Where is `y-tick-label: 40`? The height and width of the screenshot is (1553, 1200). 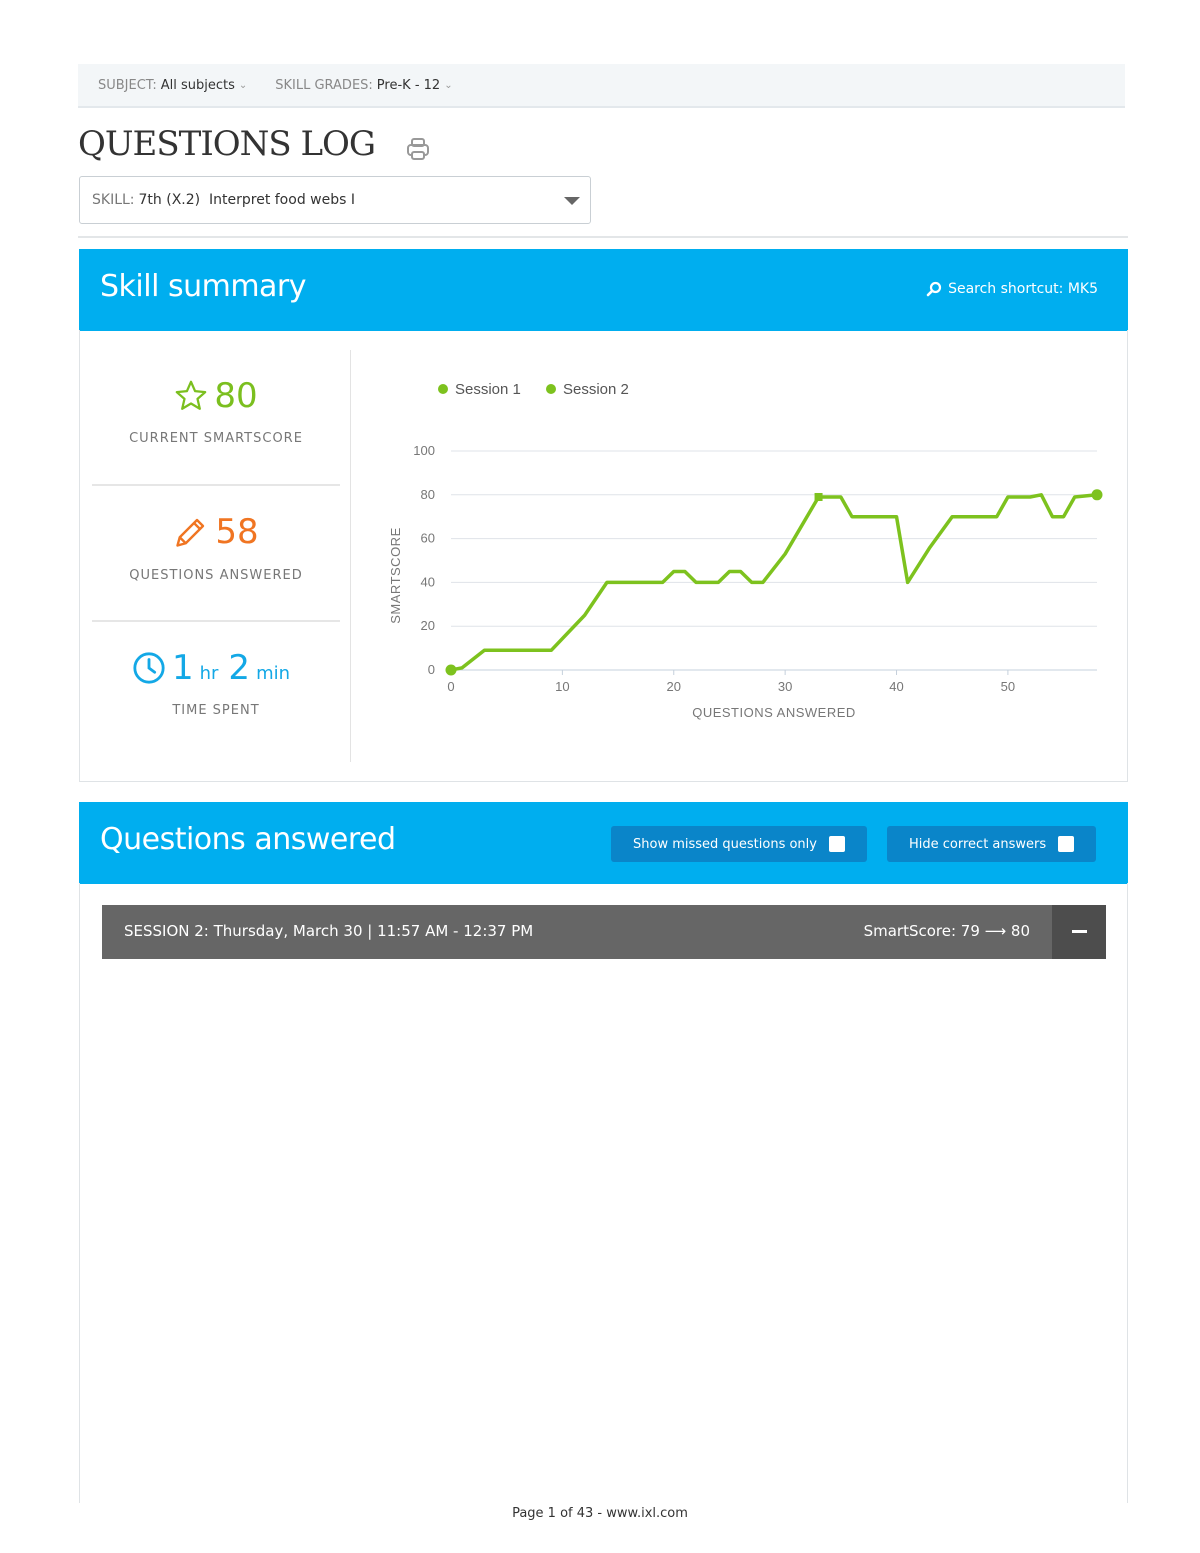 y-tick-label: 40 is located at coordinates (428, 581).